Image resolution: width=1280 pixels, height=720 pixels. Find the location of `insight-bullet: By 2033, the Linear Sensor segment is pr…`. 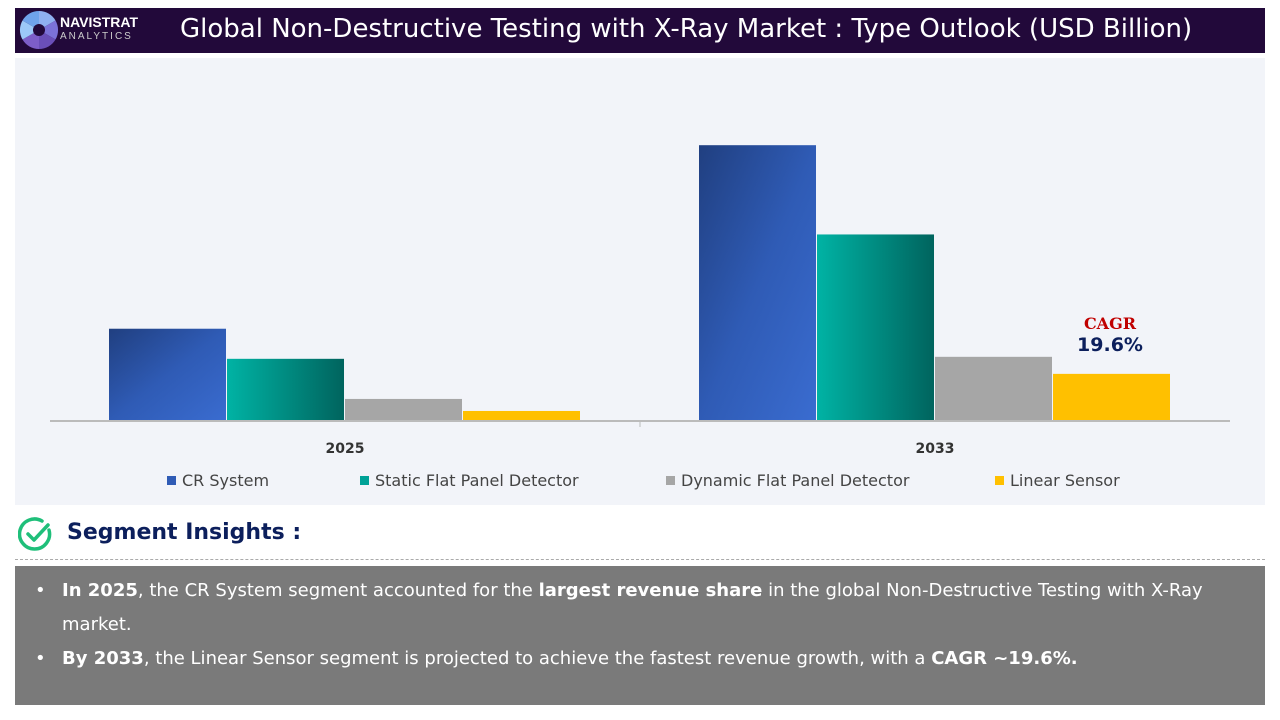

insight-bullet: By 2033, the Linear Sensor segment is pr… is located at coordinates (645, 659).